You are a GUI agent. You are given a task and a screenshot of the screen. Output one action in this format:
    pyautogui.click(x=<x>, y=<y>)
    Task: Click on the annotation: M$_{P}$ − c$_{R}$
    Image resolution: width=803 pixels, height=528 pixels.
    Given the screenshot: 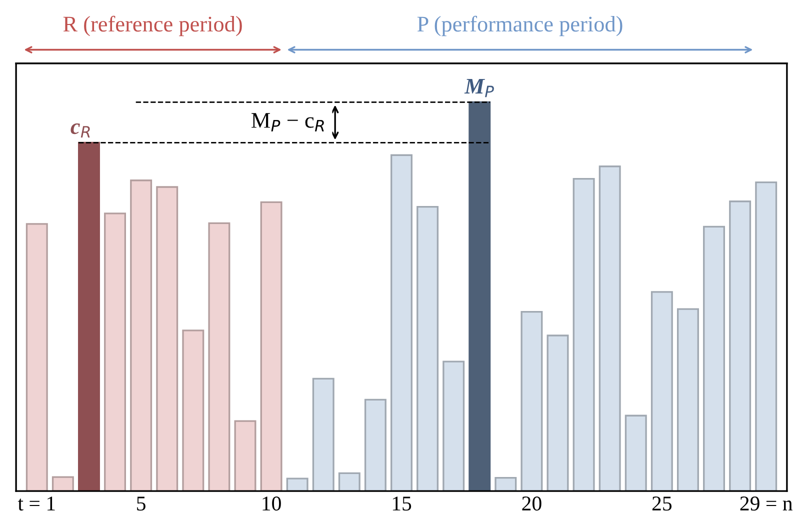 What is the action you would take?
    pyautogui.click(x=288, y=122)
    